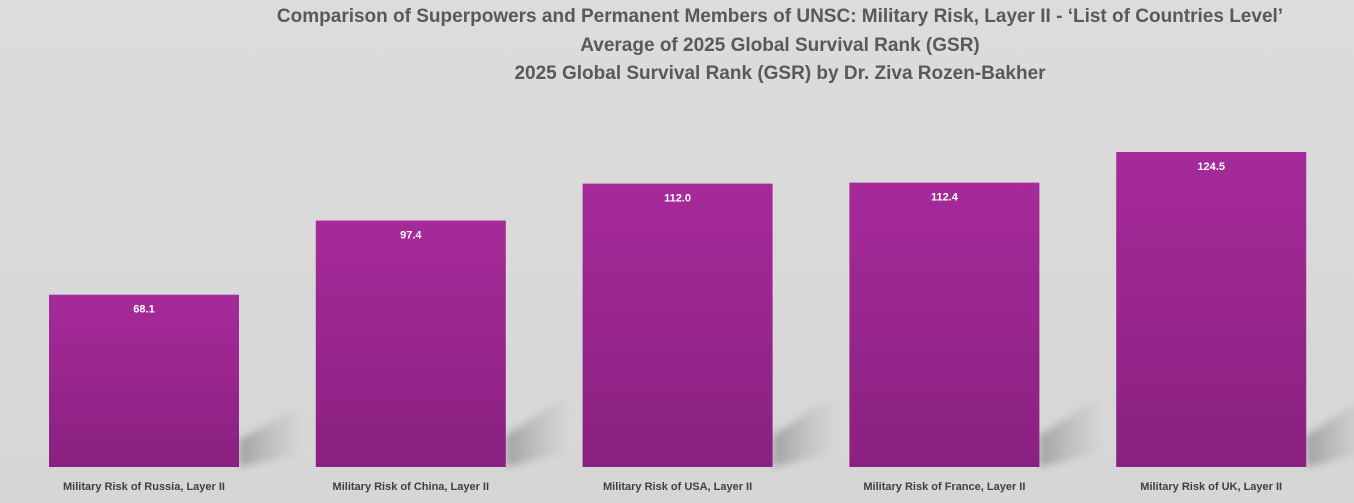  I want to click on category-label: Military Risk of USA, Layer II, so click(677, 487).